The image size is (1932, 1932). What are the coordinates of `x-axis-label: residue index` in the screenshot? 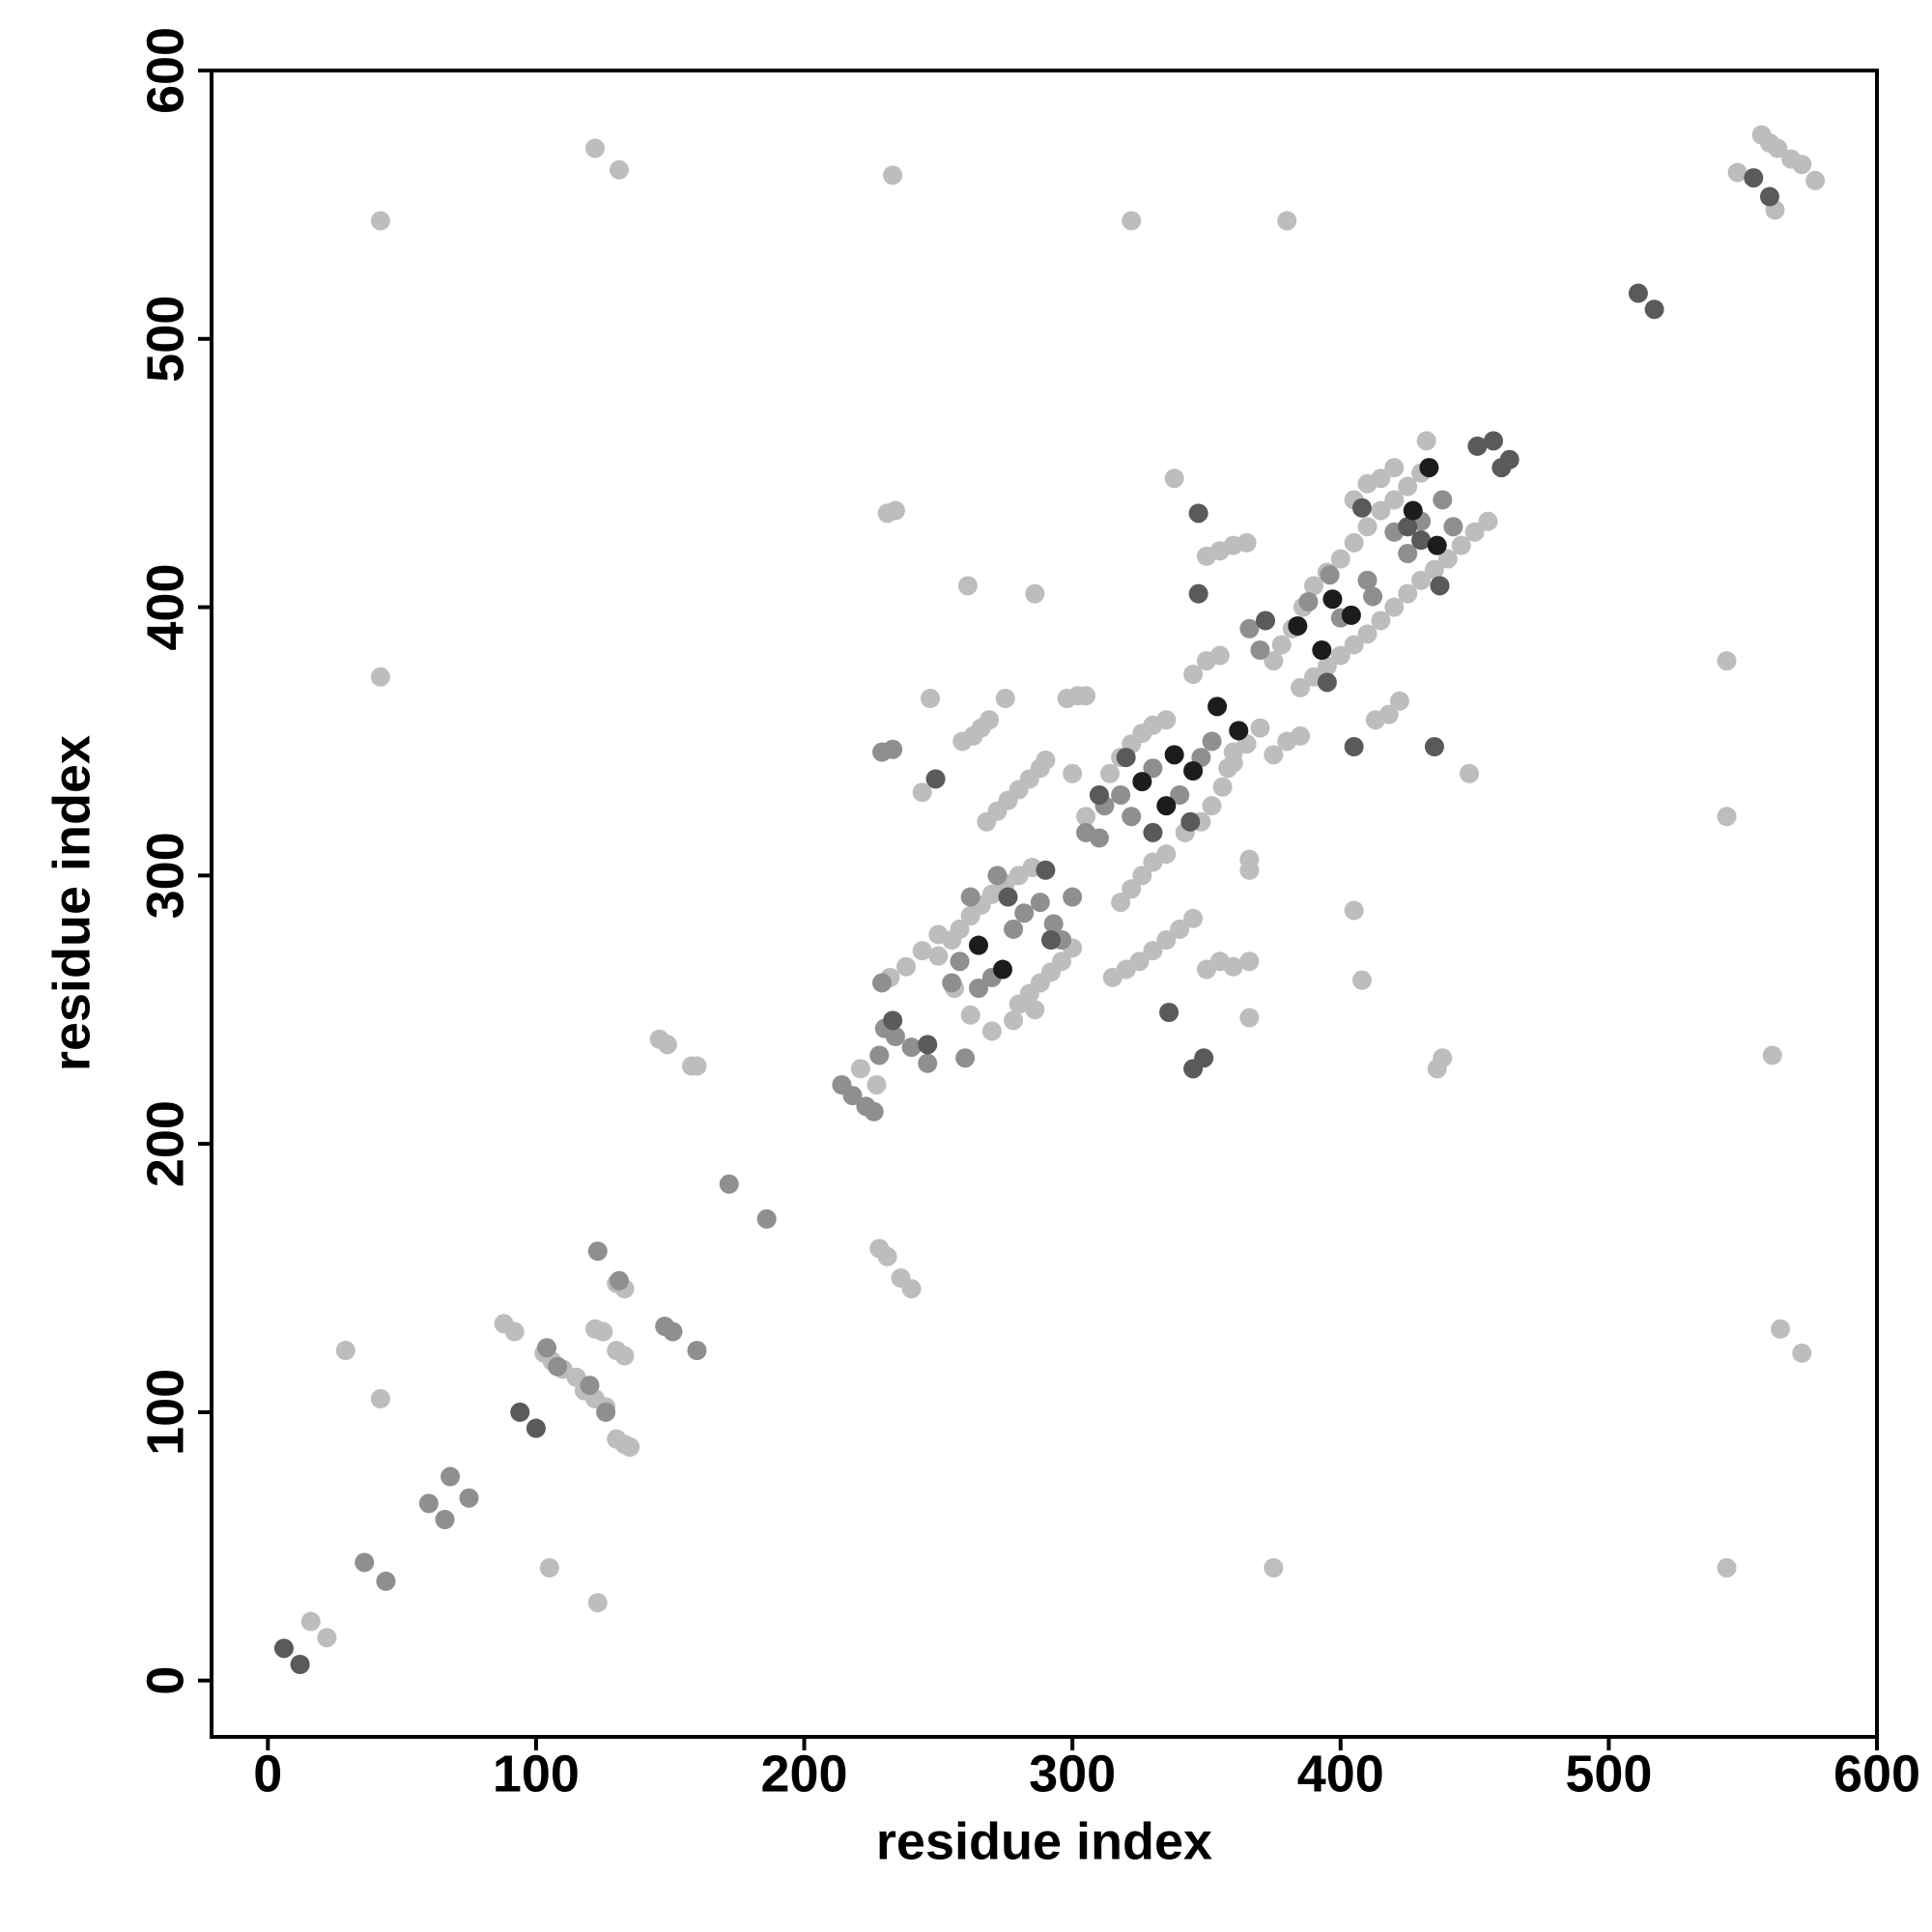 It's located at (1044, 1841).